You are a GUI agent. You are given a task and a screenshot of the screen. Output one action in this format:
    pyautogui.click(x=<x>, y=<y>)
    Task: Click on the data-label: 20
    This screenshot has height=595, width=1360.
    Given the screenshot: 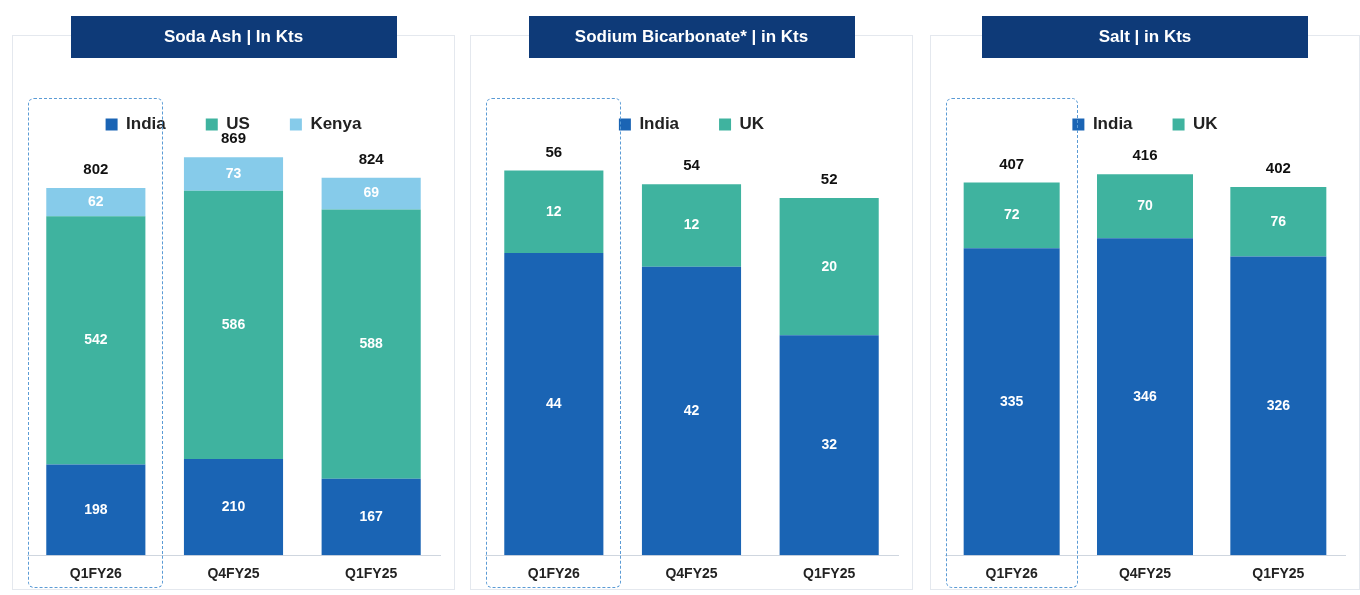 What is the action you would take?
    pyautogui.click(x=829, y=265)
    